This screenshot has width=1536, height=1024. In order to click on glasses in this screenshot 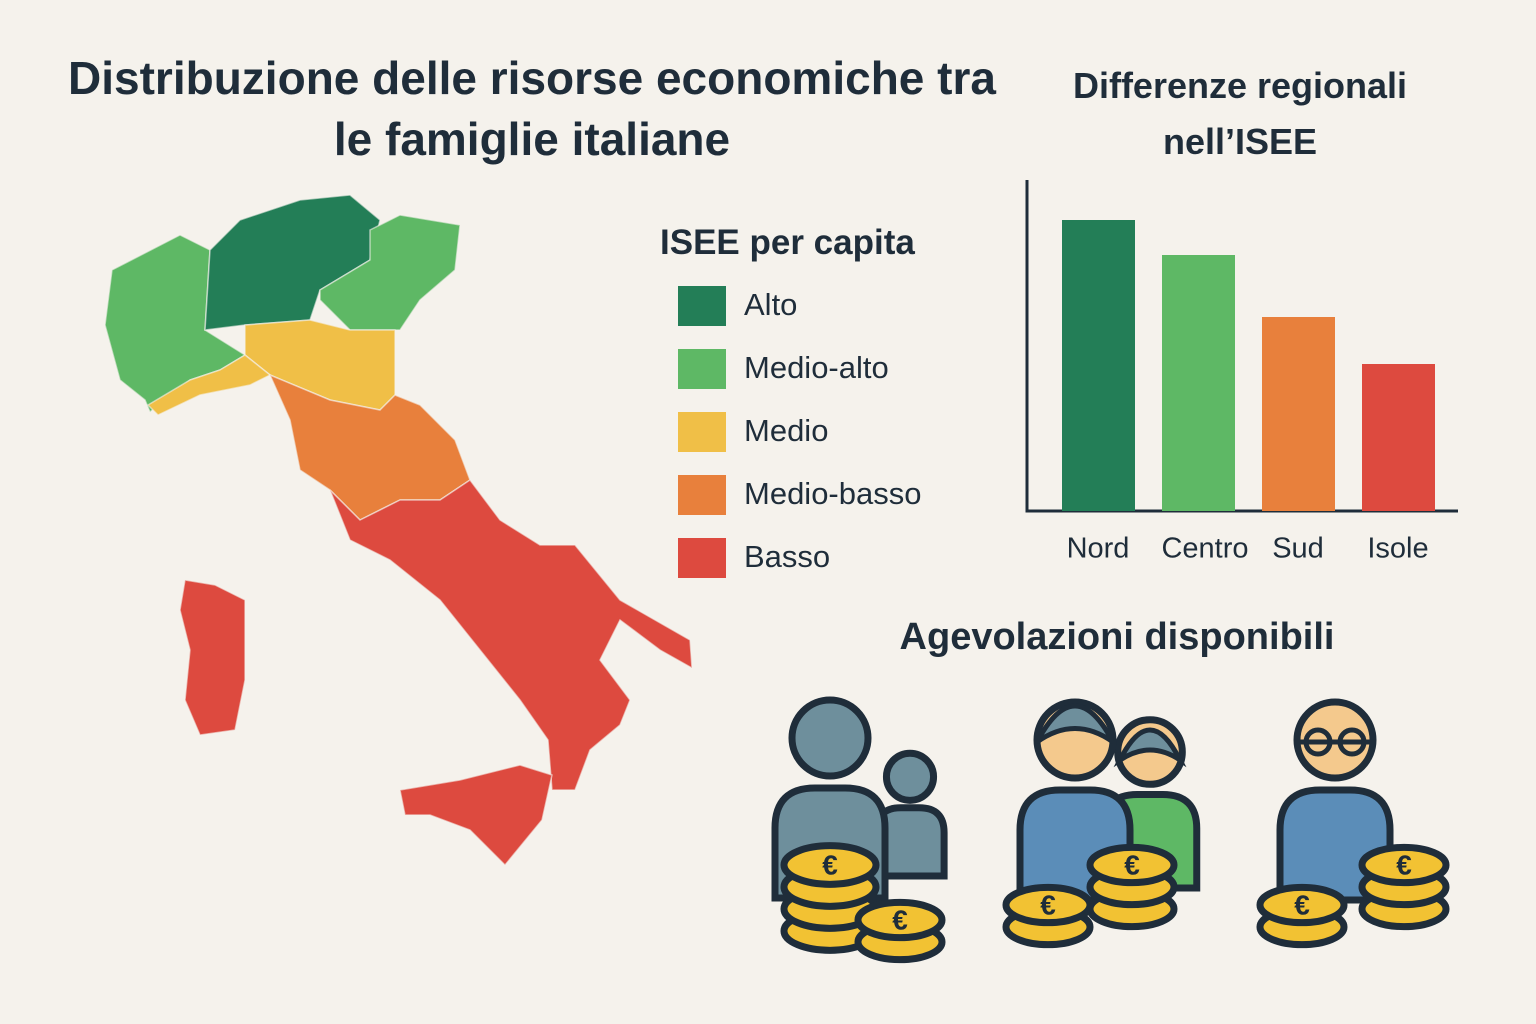, I will do `click(1335, 742)`.